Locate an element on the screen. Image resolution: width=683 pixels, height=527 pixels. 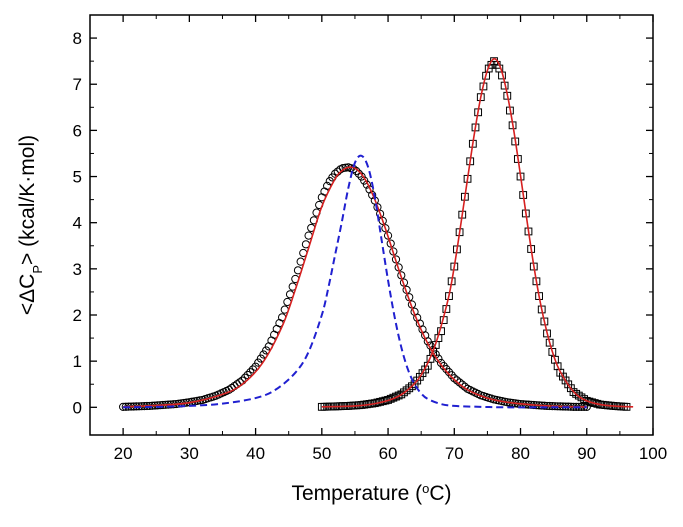
x-tick-label: 50 is located at coordinates (321, 453).